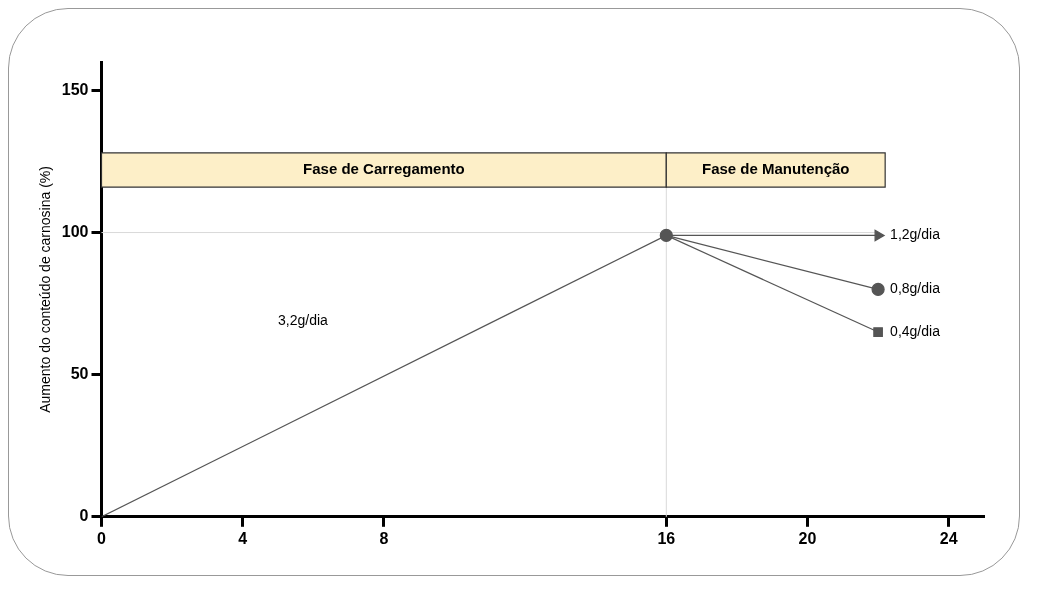  I want to click on band-label: Fase de Carregamento, so click(384, 169).